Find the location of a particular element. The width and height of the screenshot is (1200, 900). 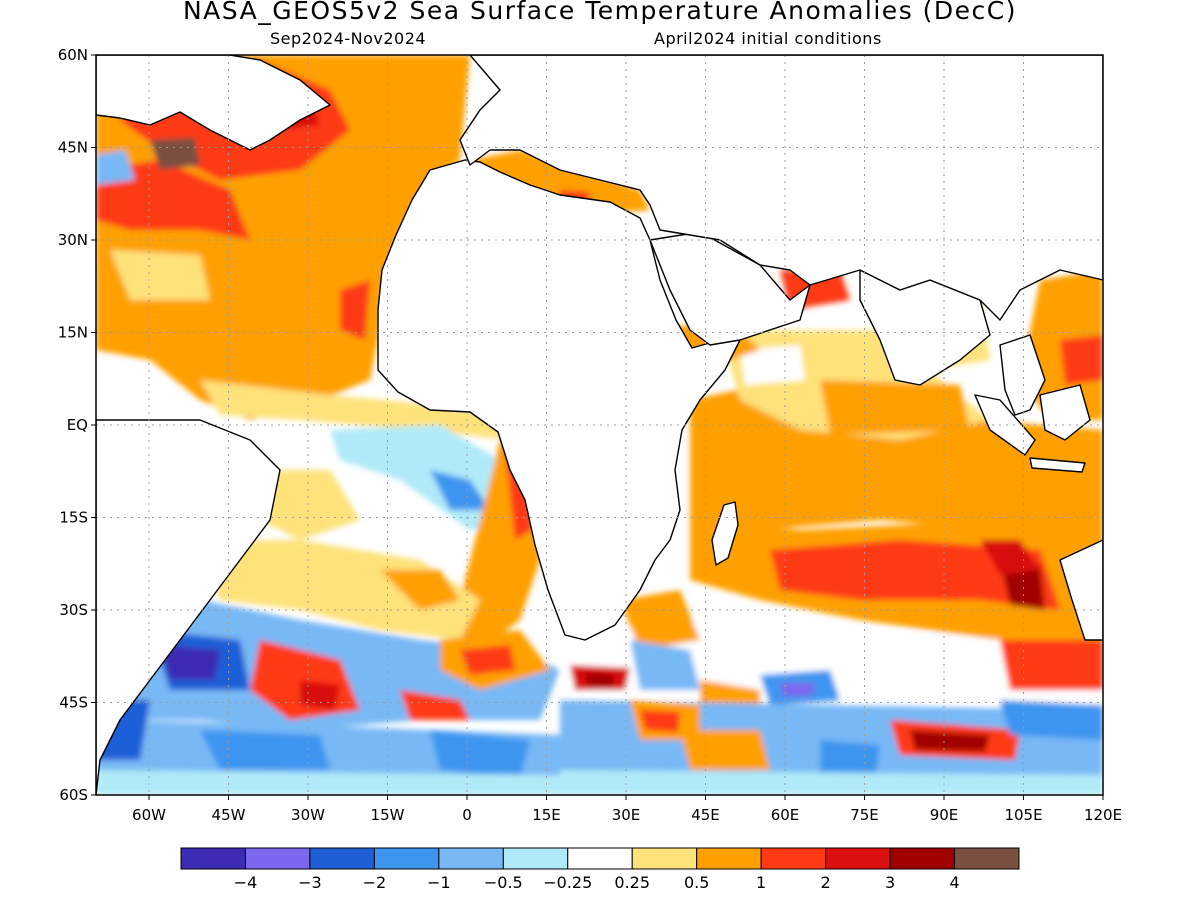

north-landmass is located at coordinates (213, 103).